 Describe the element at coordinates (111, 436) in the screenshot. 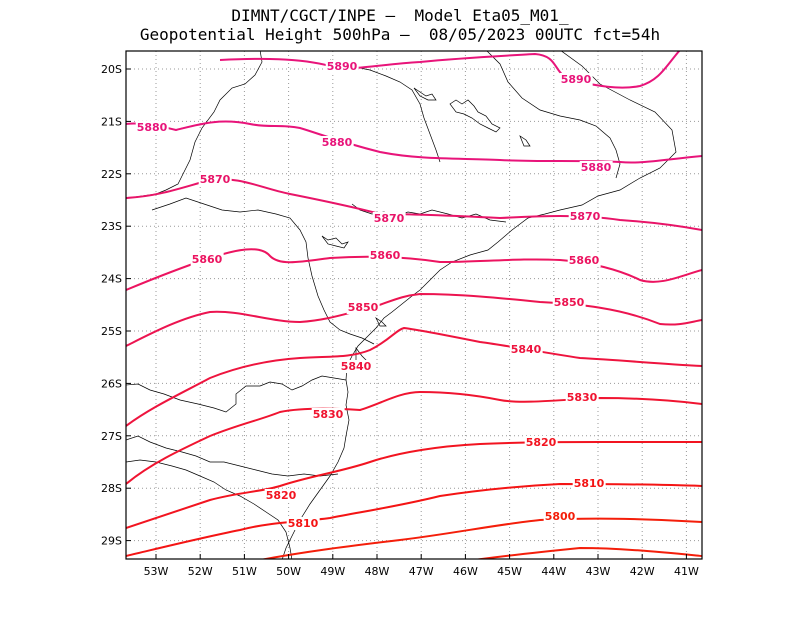

I see `lat-tick-label: 27S` at that location.